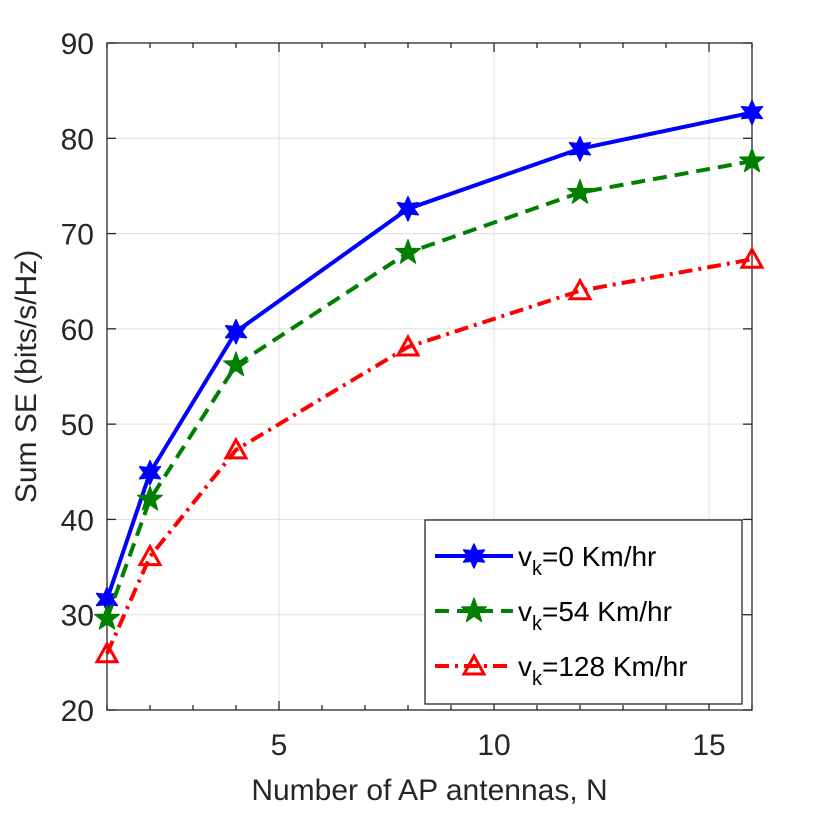 This screenshot has height=830, width=830. What do you see at coordinates (77, 330) in the screenshot?
I see `y-tick-label: 60` at bounding box center [77, 330].